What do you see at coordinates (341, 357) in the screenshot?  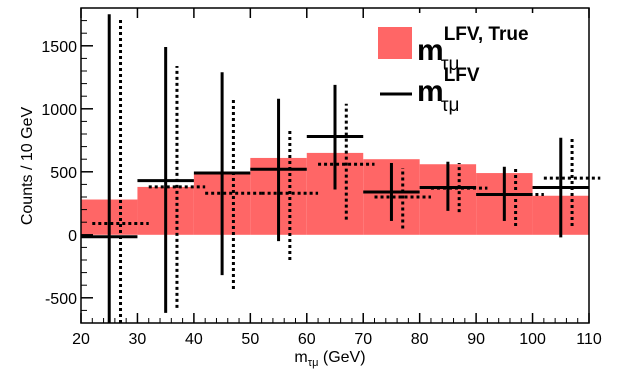 I see `x-axis-title-unit: (GeV)` at bounding box center [341, 357].